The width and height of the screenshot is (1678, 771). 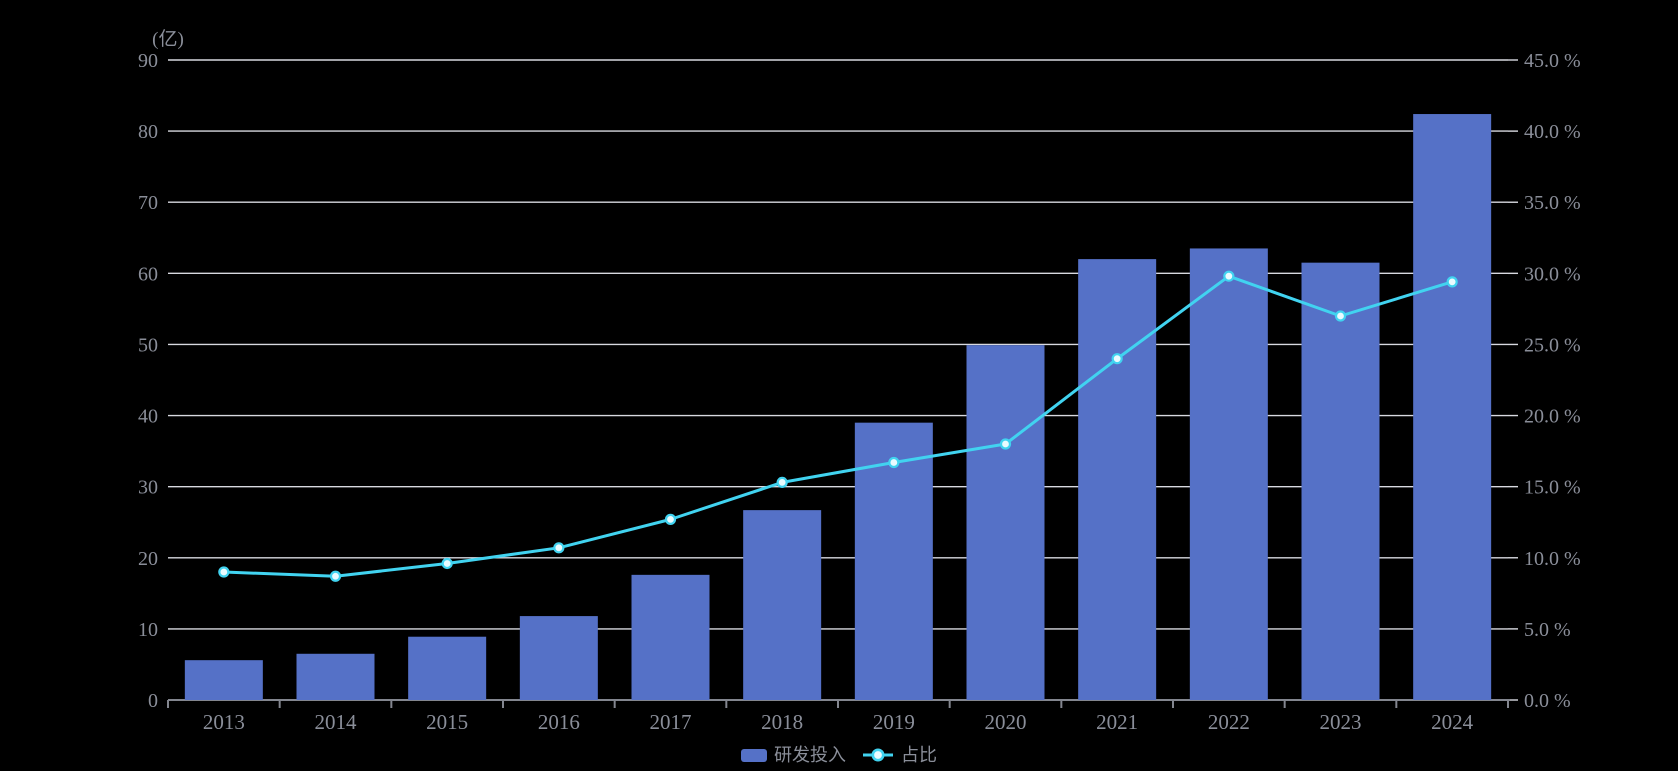 I want to click on line-marker-2017, so click(x=670, y=519).